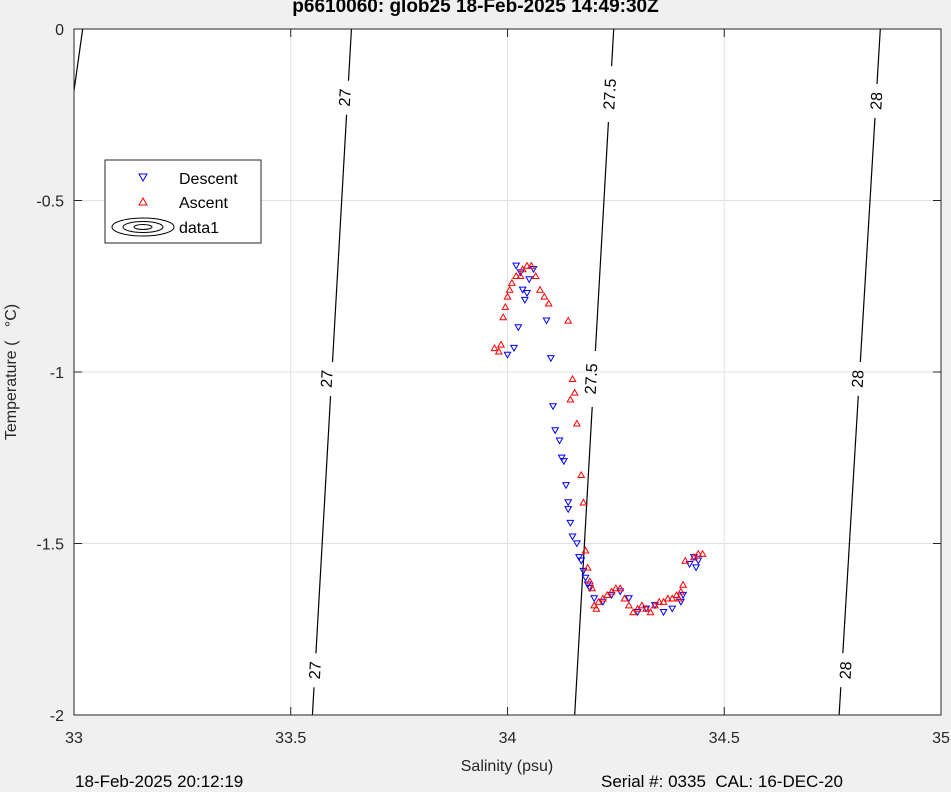  Describe the element at coordinates (57, 373) in the screenshot. I see `y-tick-label: -1` at that location.